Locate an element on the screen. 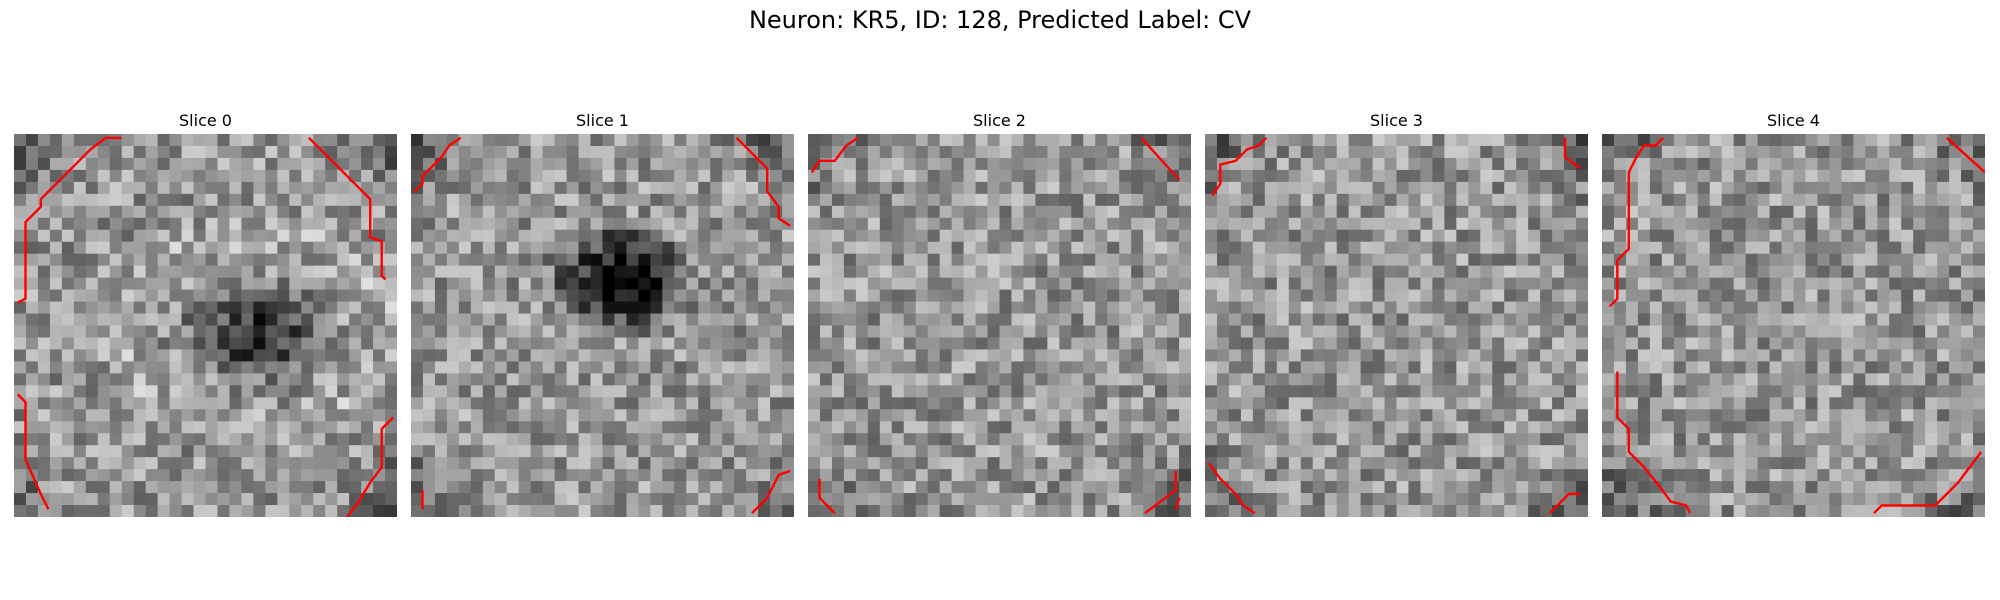  slice-panel-4: Slice 4 is located at coordinates (1793, 313).